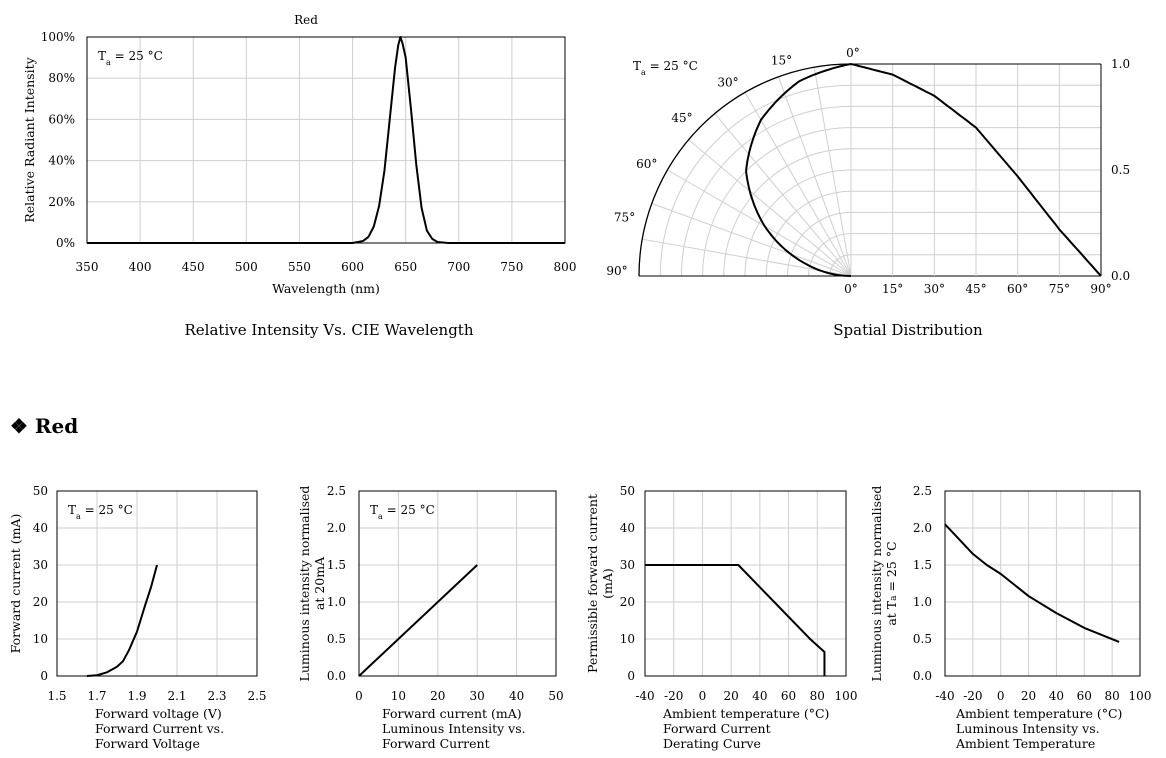 The height and width of the screenshot is (758, 1166). I want to click on x-tick-label: 20, so click(437, 696).